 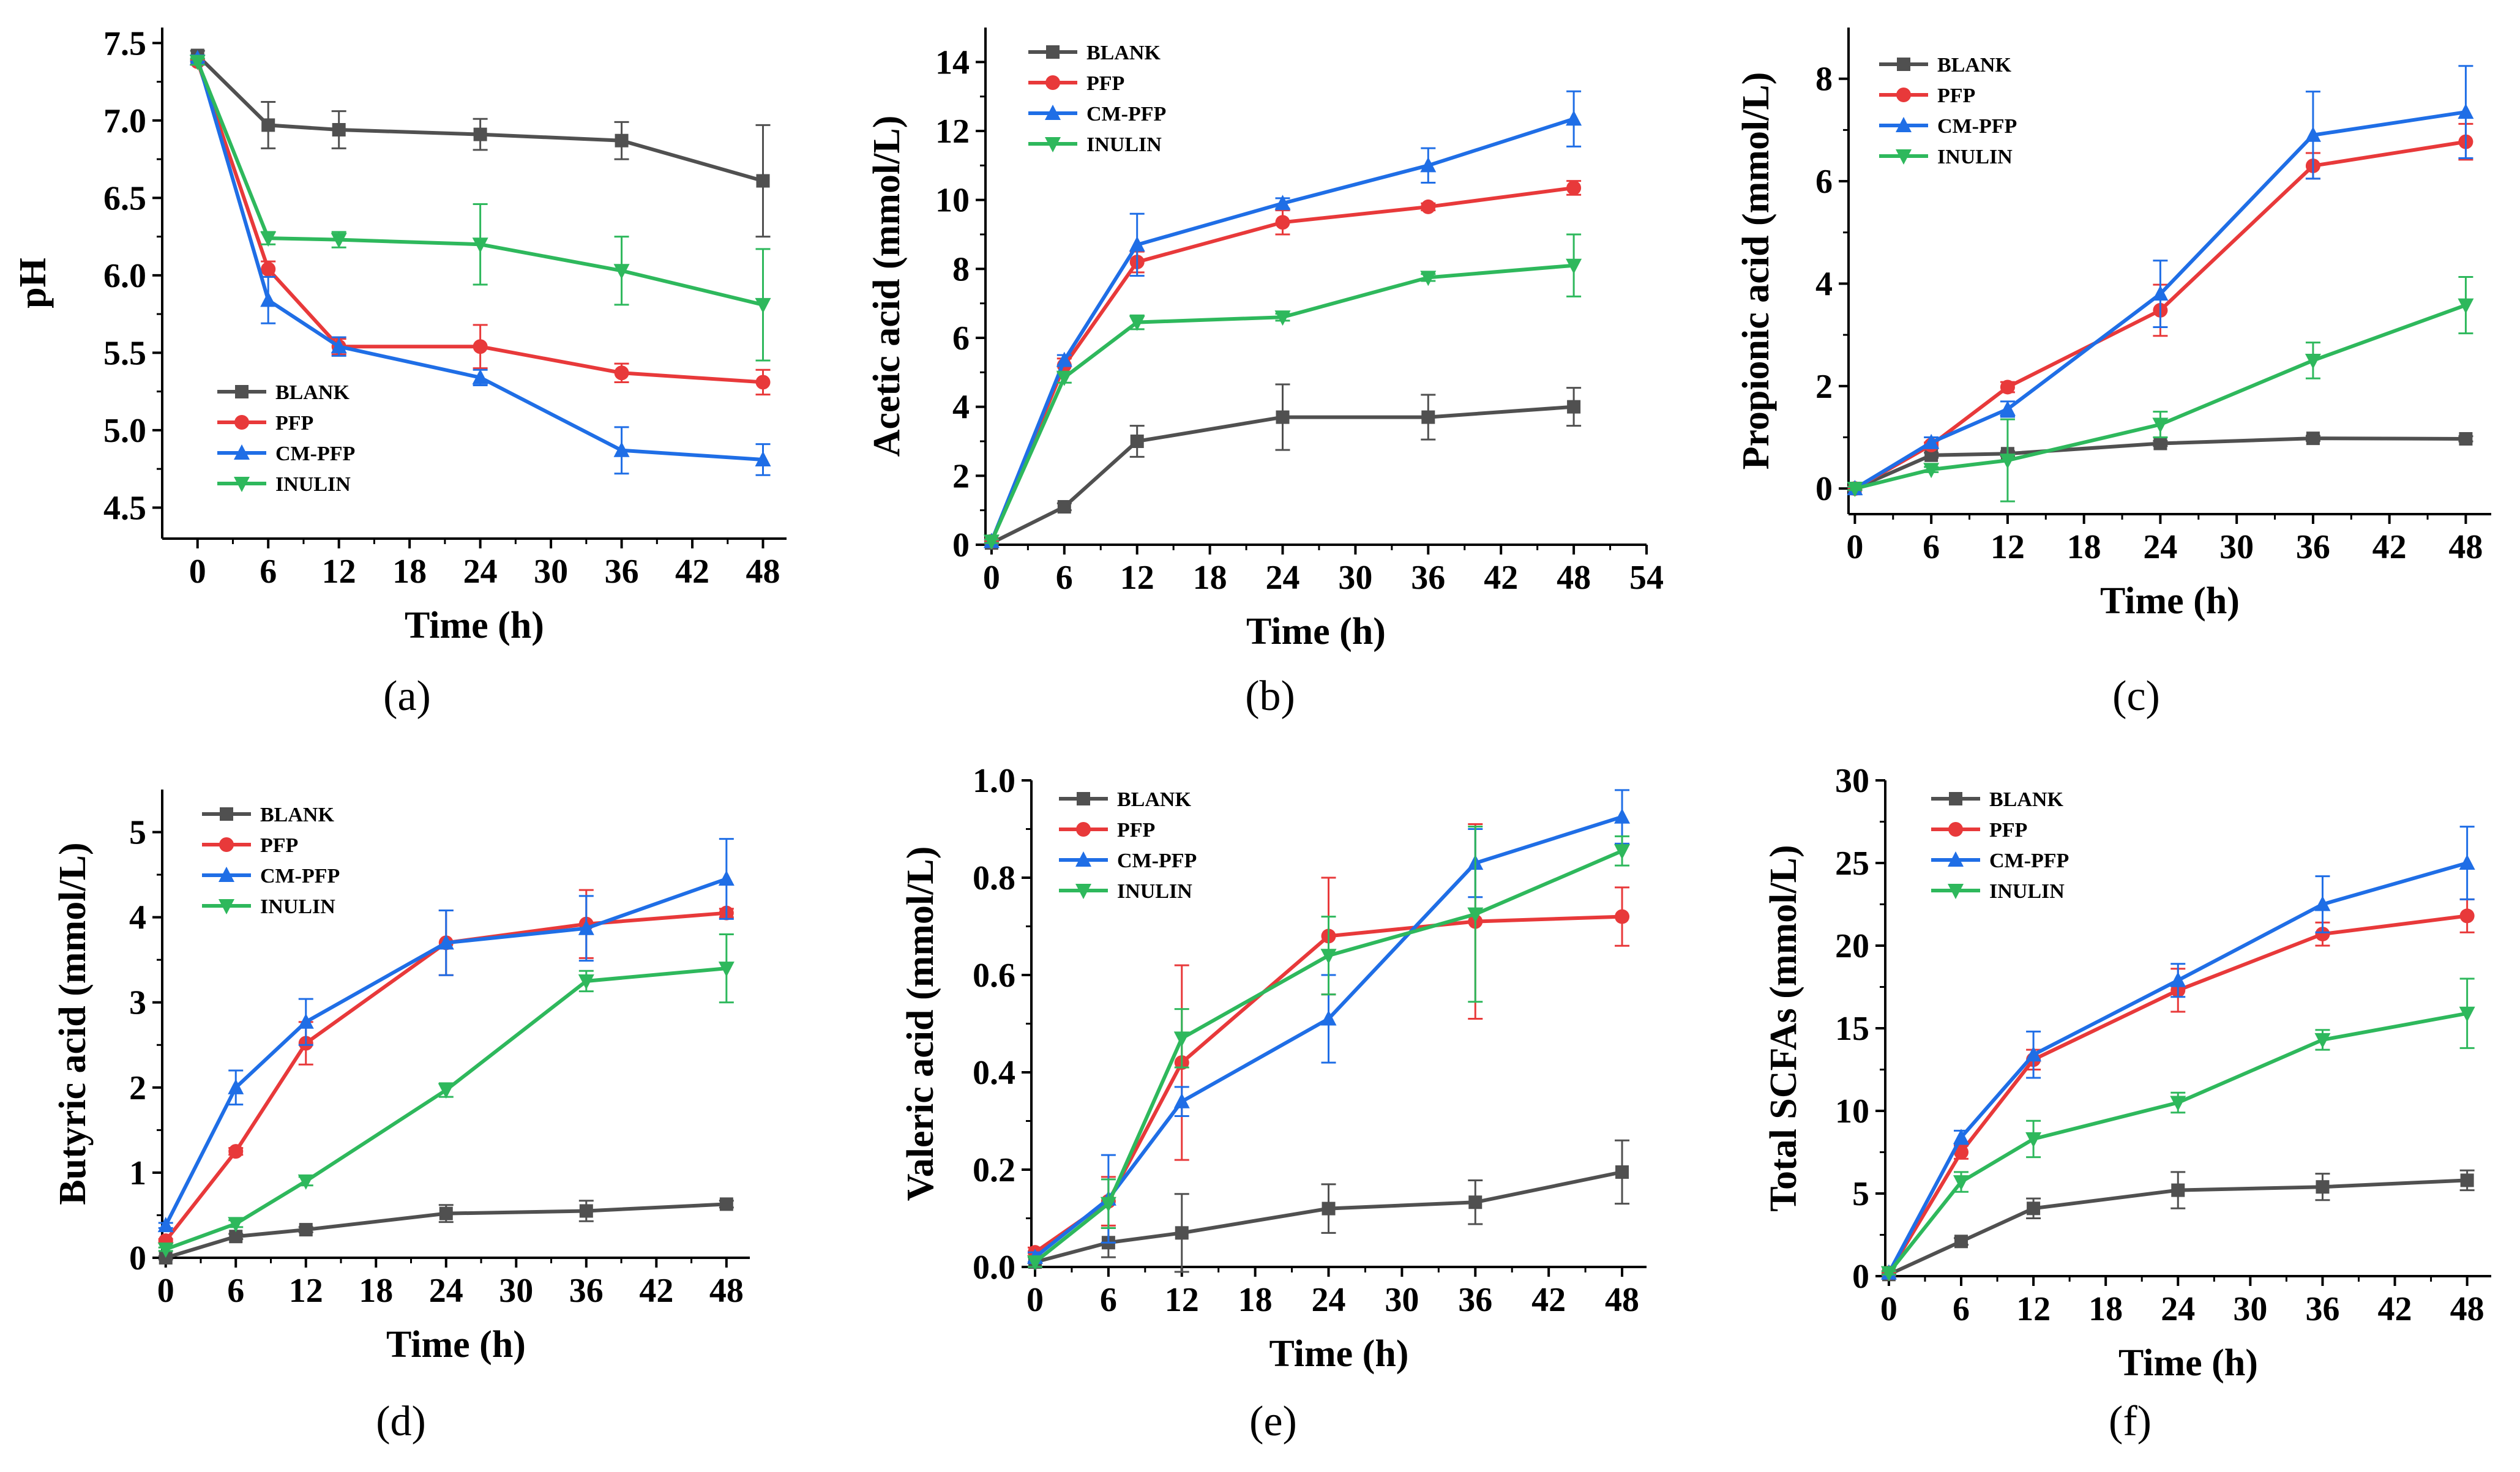 I want to click on y-tick-label: 0.0, so click(x=994, y=1268).